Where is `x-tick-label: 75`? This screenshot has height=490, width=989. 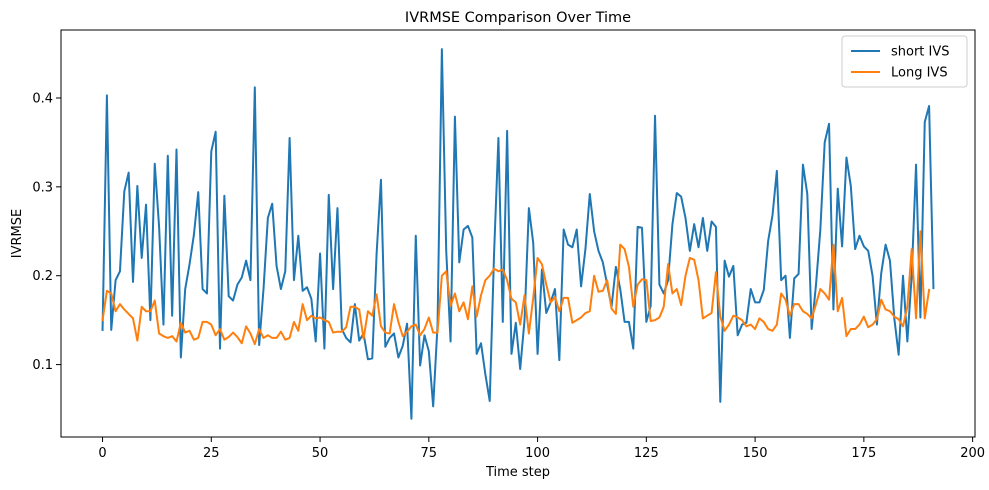 x-tick-label: 75 is located at coordinates (429, 453).